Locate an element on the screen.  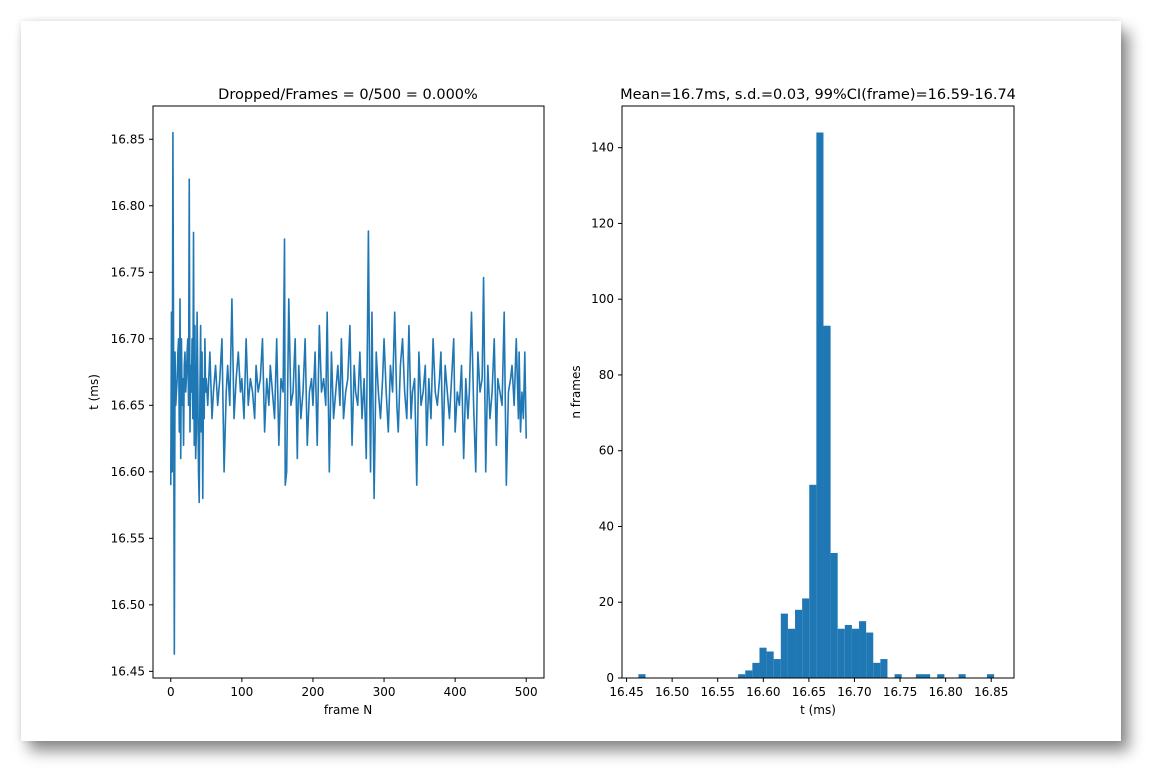
left-y-tick-label: 16.80 is located at coordinates (128, 206).